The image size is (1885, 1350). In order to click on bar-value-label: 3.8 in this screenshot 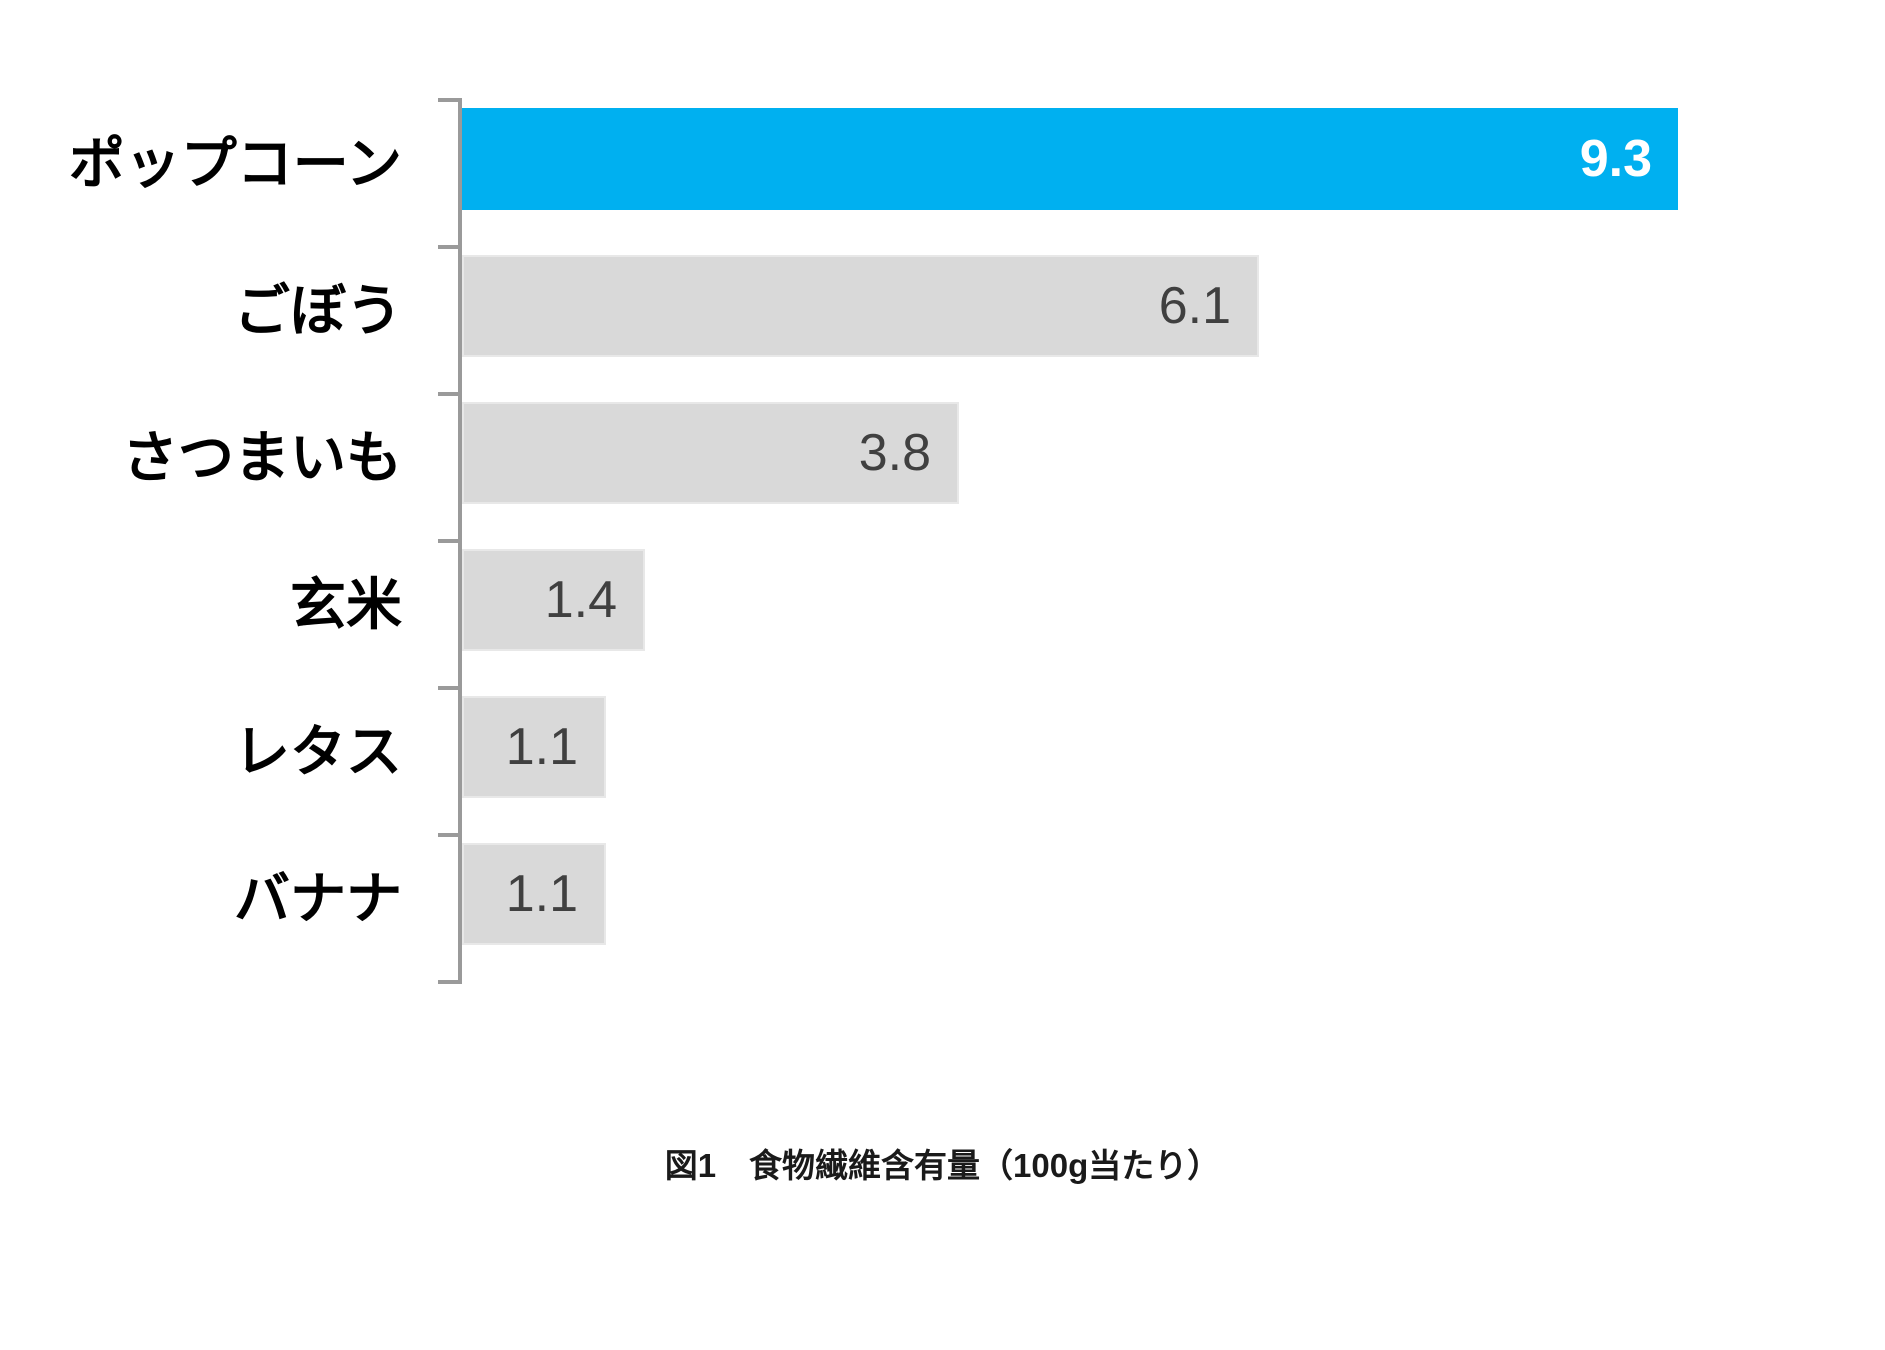, I will do `click(894, 453)`.